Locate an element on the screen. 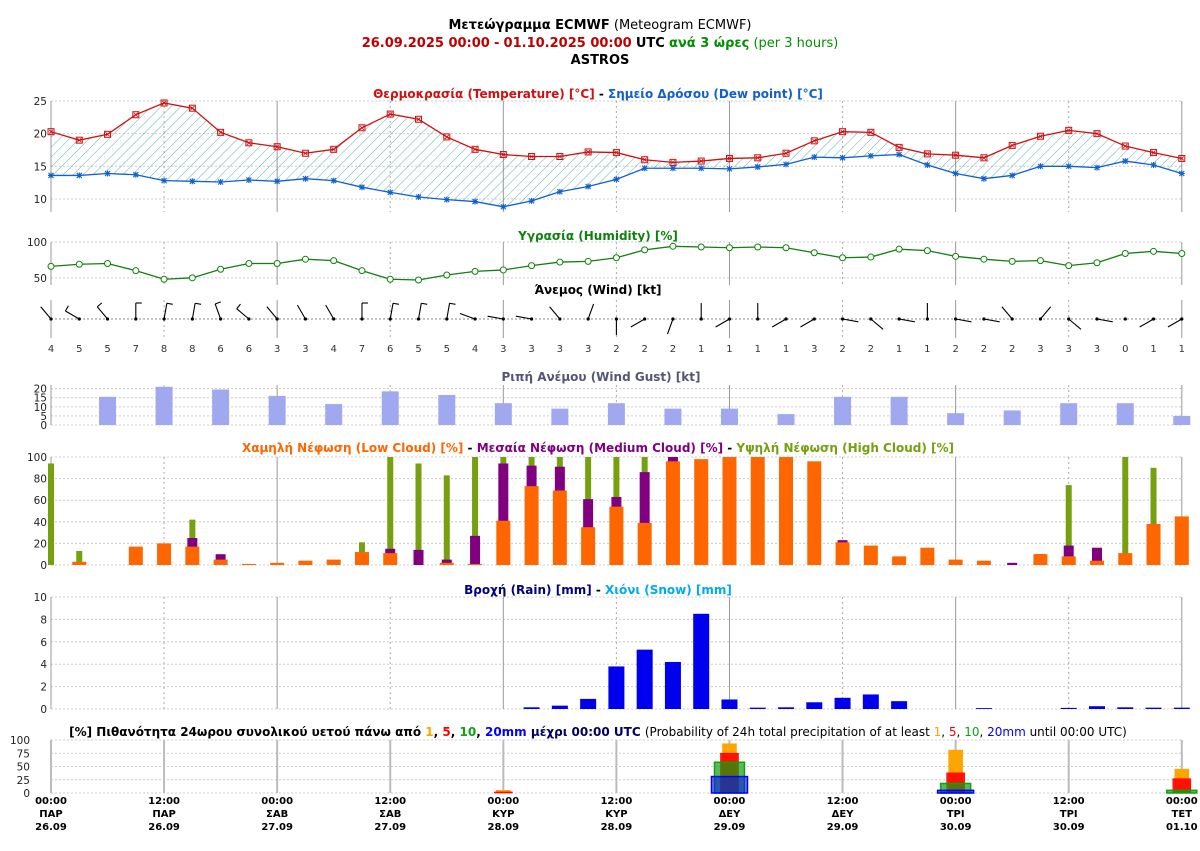 The height and width of the screenshot is (851, 1200). date-dash: - is located at coordinates (497, 43).